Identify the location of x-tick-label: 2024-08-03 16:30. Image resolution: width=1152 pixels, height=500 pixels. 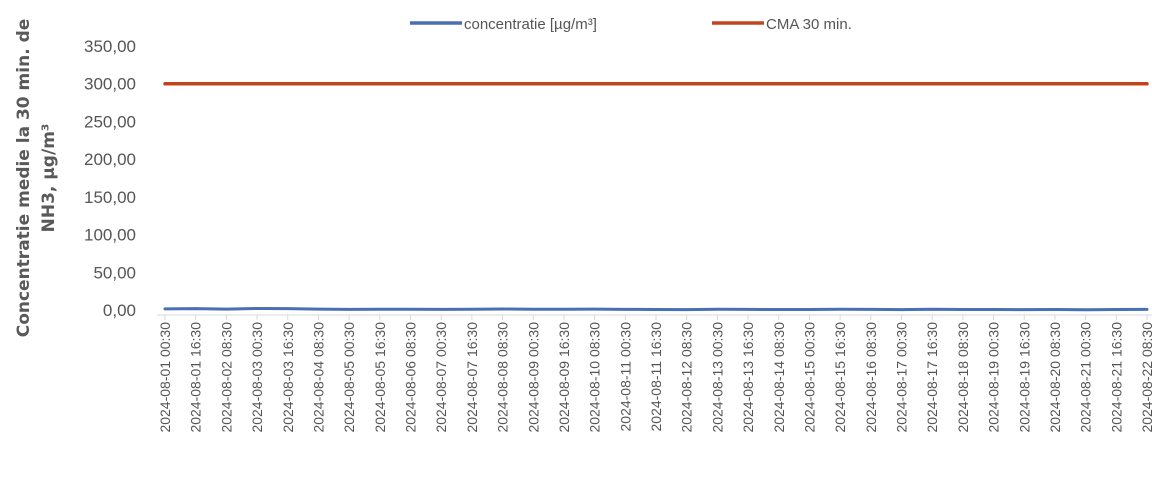
(288, 377).